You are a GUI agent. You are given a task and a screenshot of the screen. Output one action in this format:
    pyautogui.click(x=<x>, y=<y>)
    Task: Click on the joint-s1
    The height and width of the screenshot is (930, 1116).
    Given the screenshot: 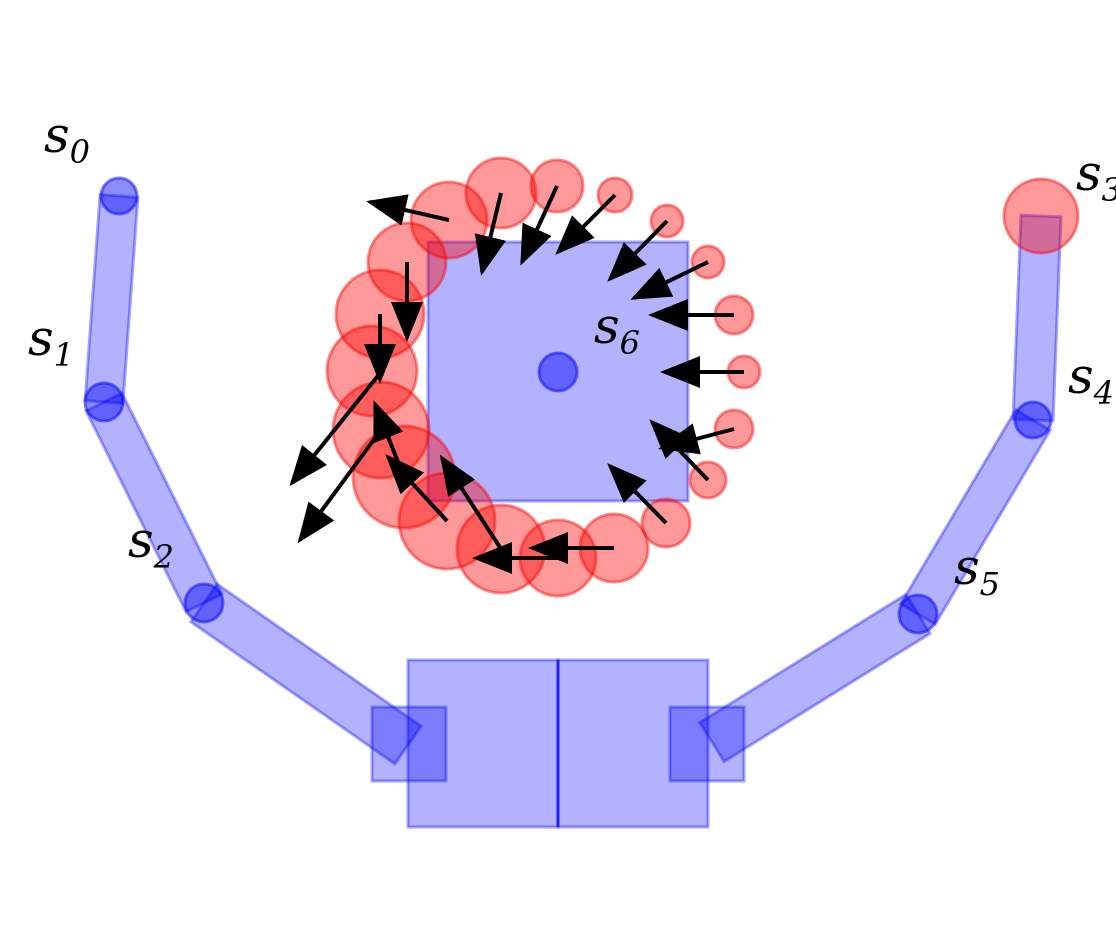 What is the action you would take?
    pyautogui.click(x=104, y=402)
    